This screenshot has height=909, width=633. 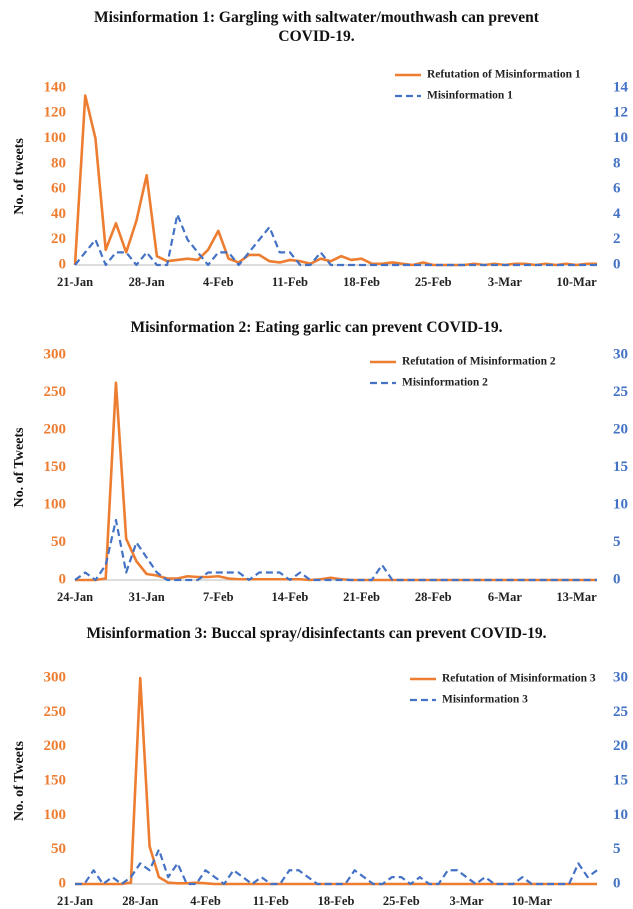 I want to click on y-tick-label: 140, so click(x=55, y=87).